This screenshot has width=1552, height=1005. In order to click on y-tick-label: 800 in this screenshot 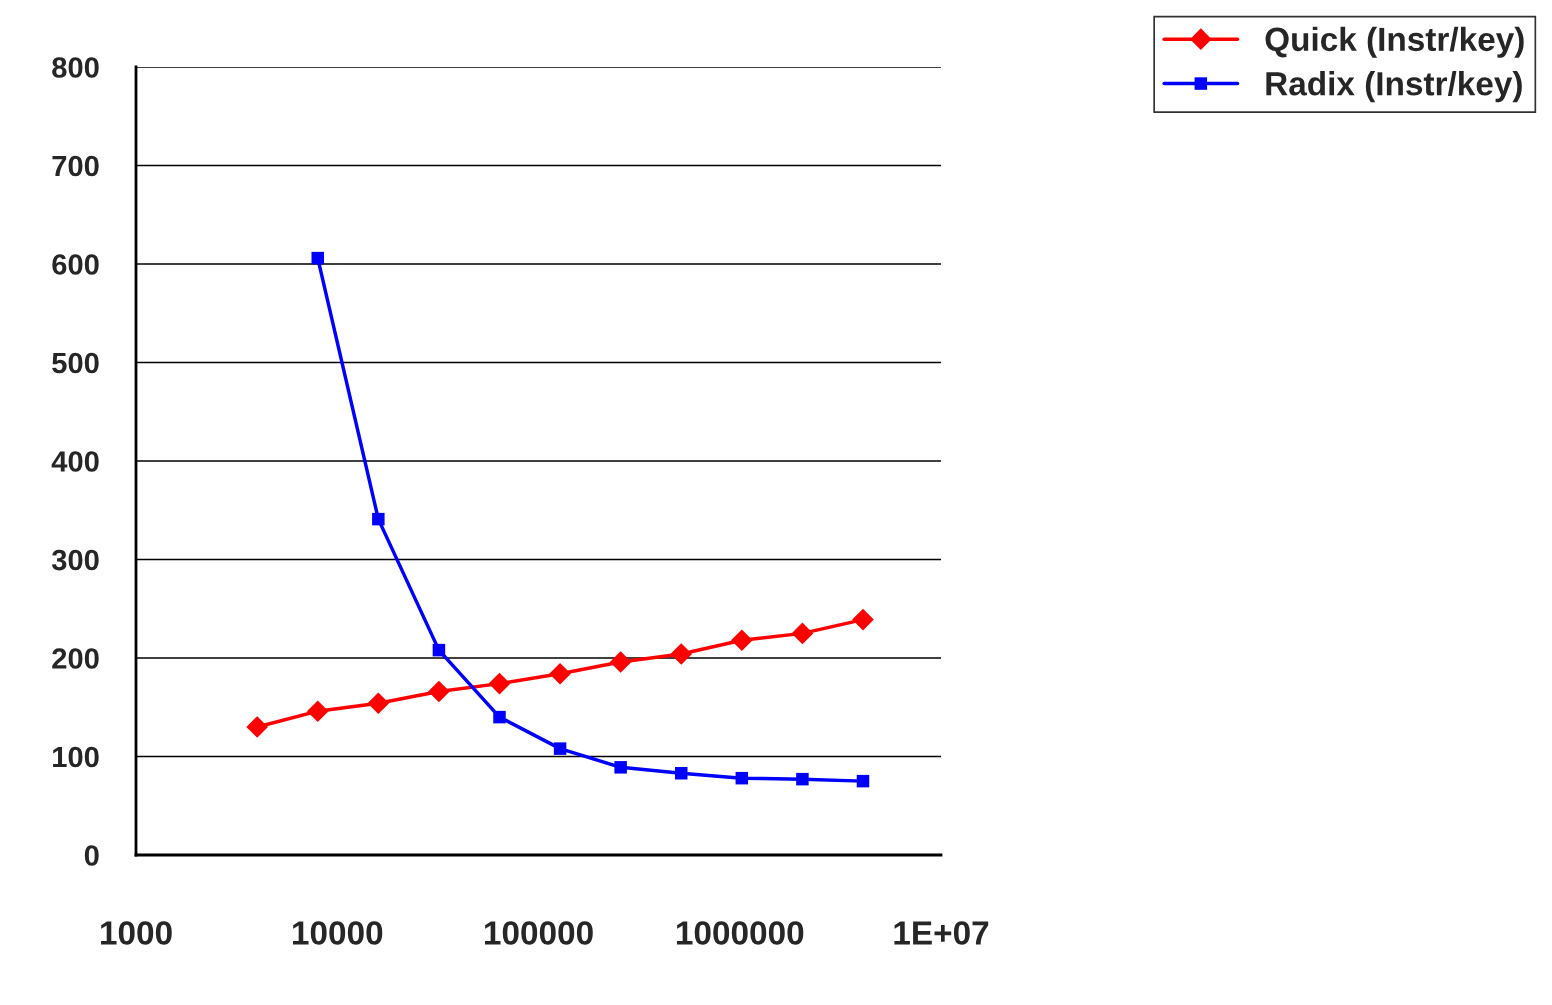, I will do `click(75, 67)`.